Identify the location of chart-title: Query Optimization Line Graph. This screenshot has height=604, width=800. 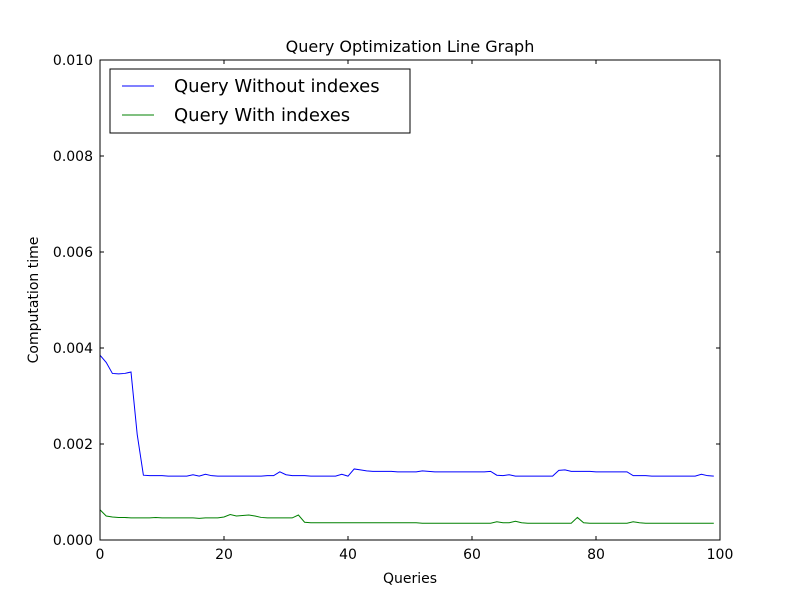
(410, 46).